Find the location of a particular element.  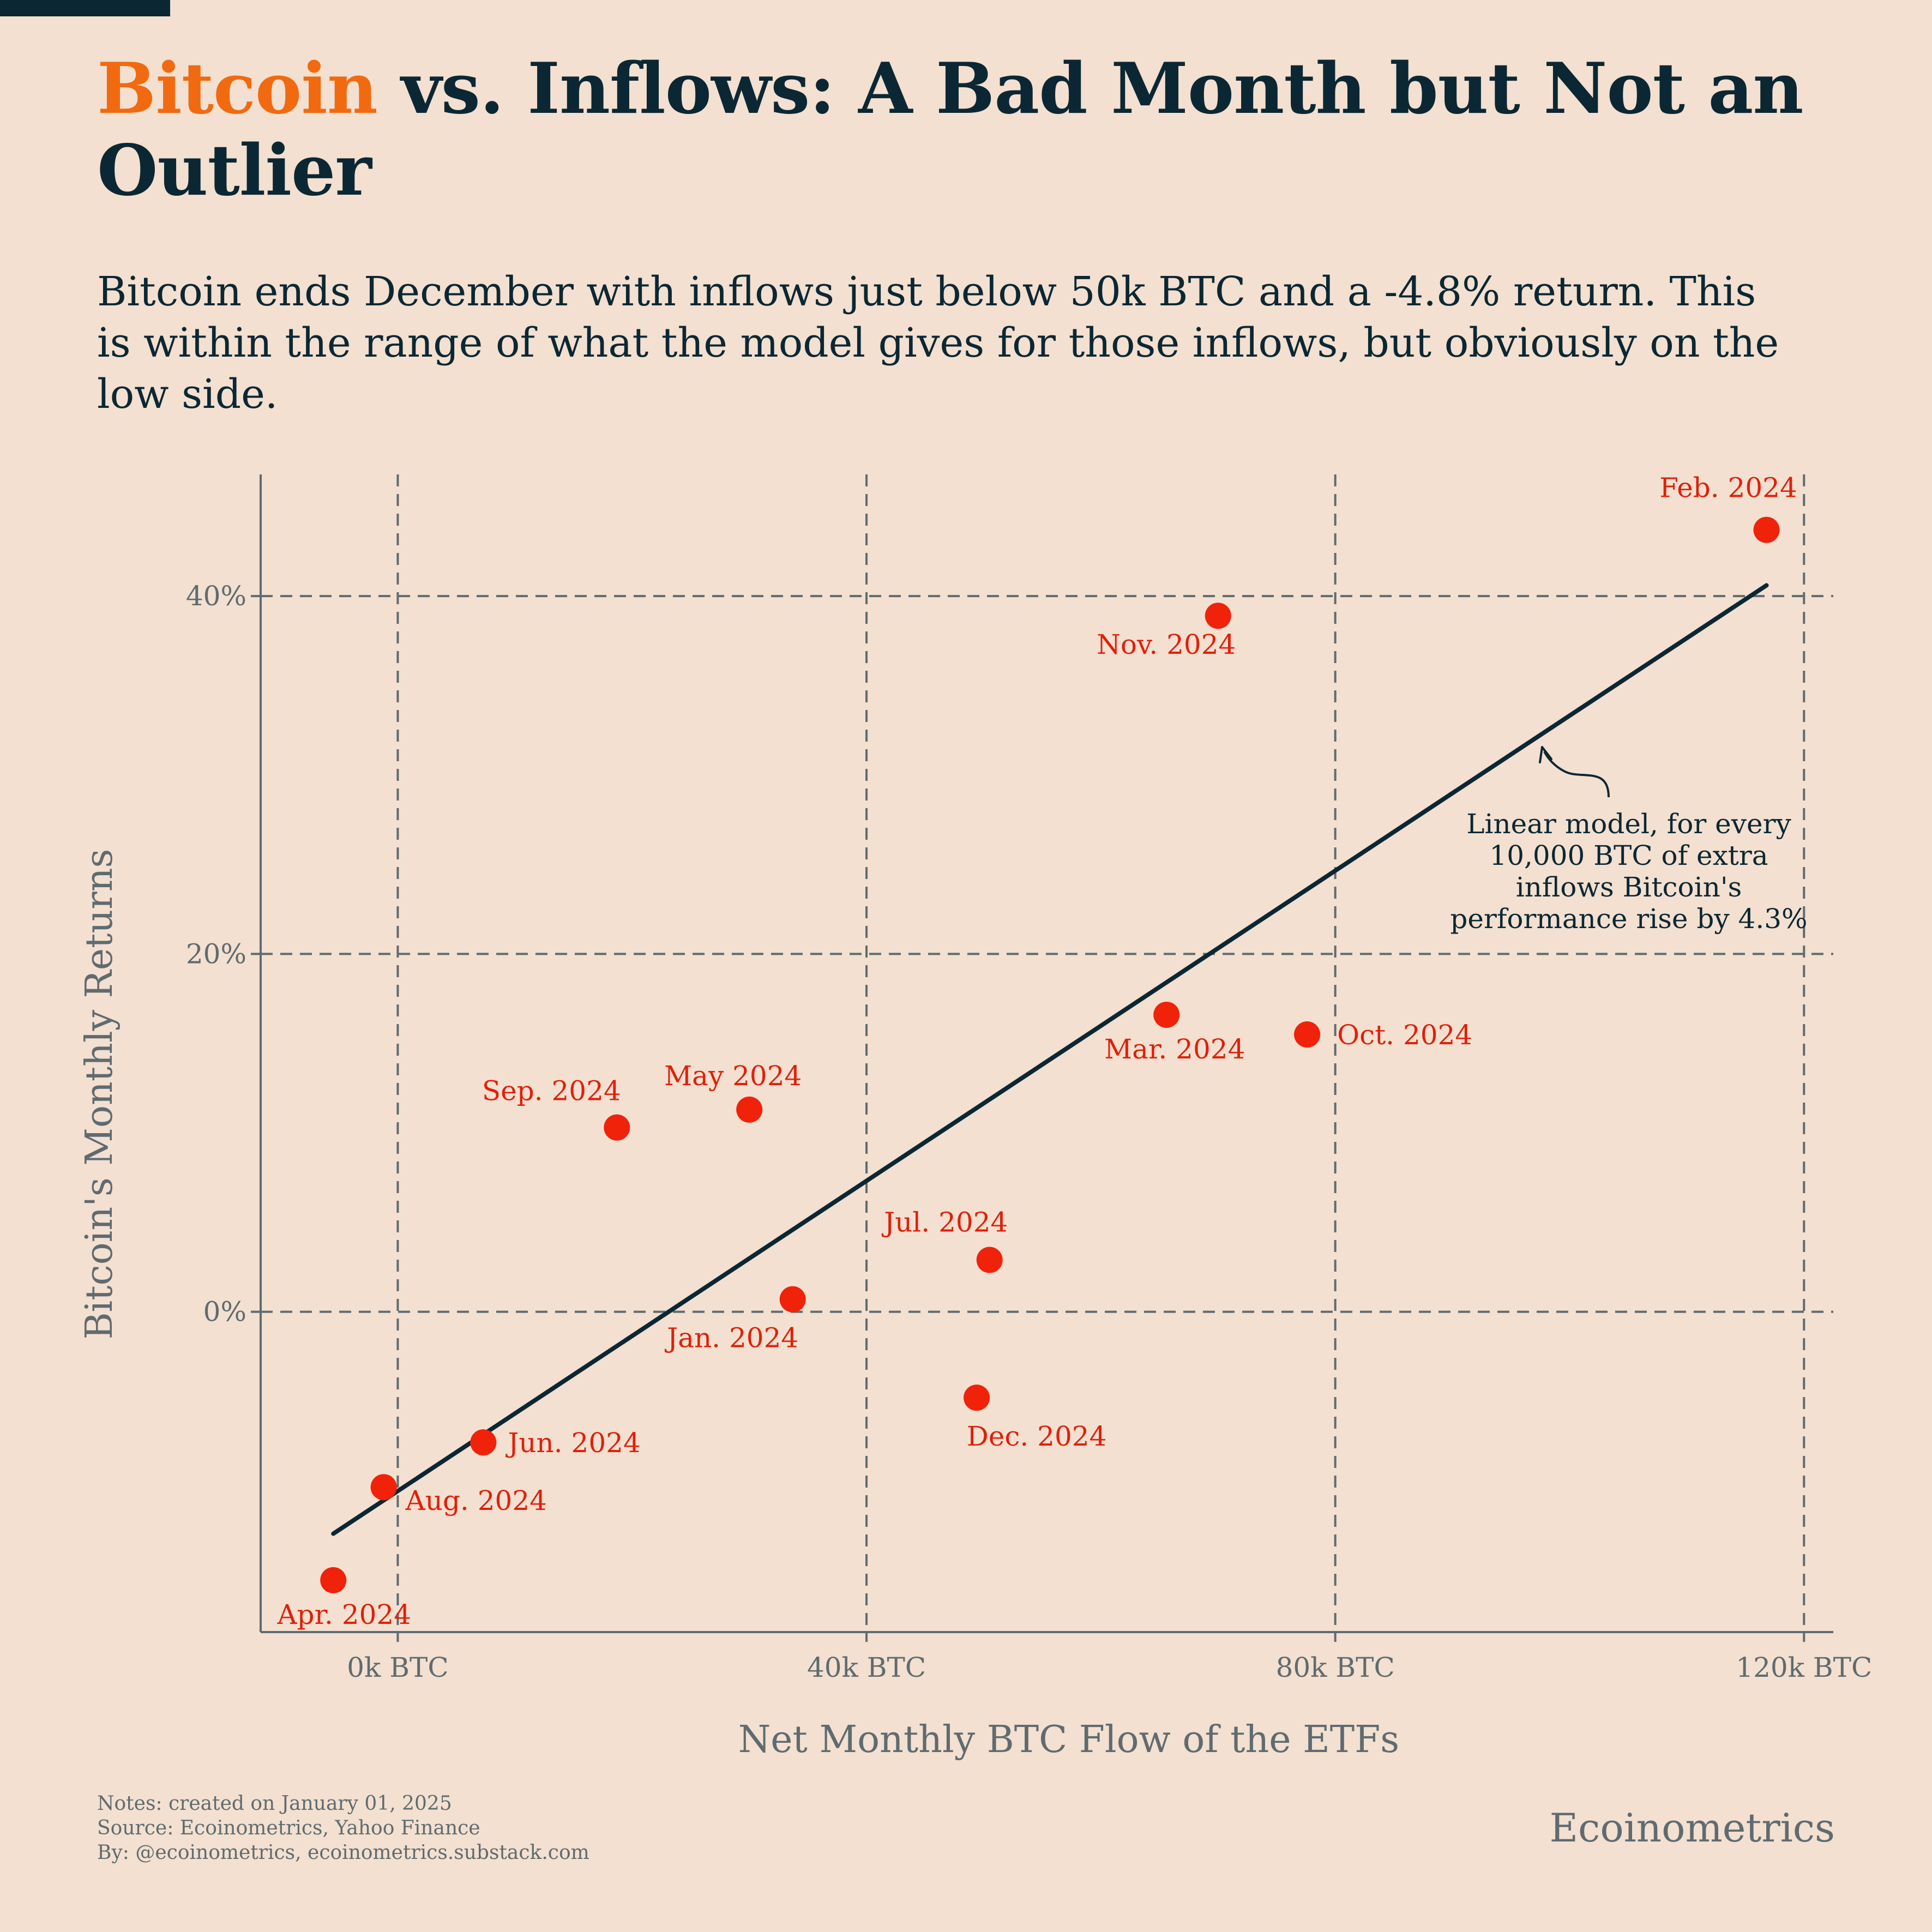

x-tick-label: 120k BTC is located at coordinates (1804, 1667).